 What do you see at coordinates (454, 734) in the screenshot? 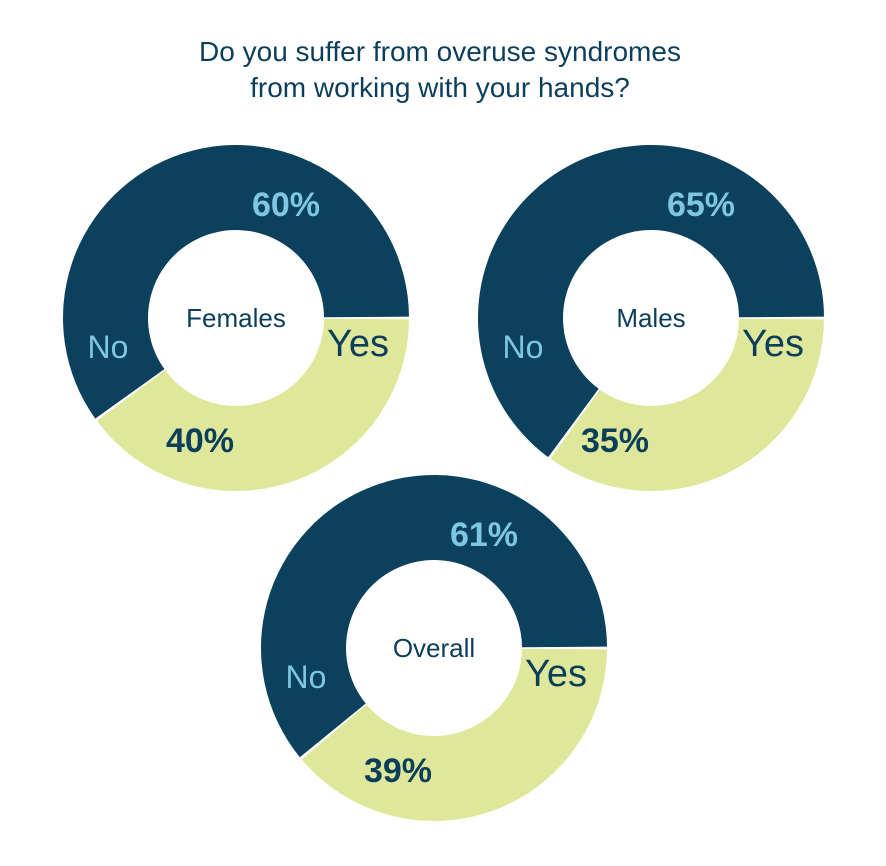
I see `slice-yes-overall` at bounding box center [454, 734].